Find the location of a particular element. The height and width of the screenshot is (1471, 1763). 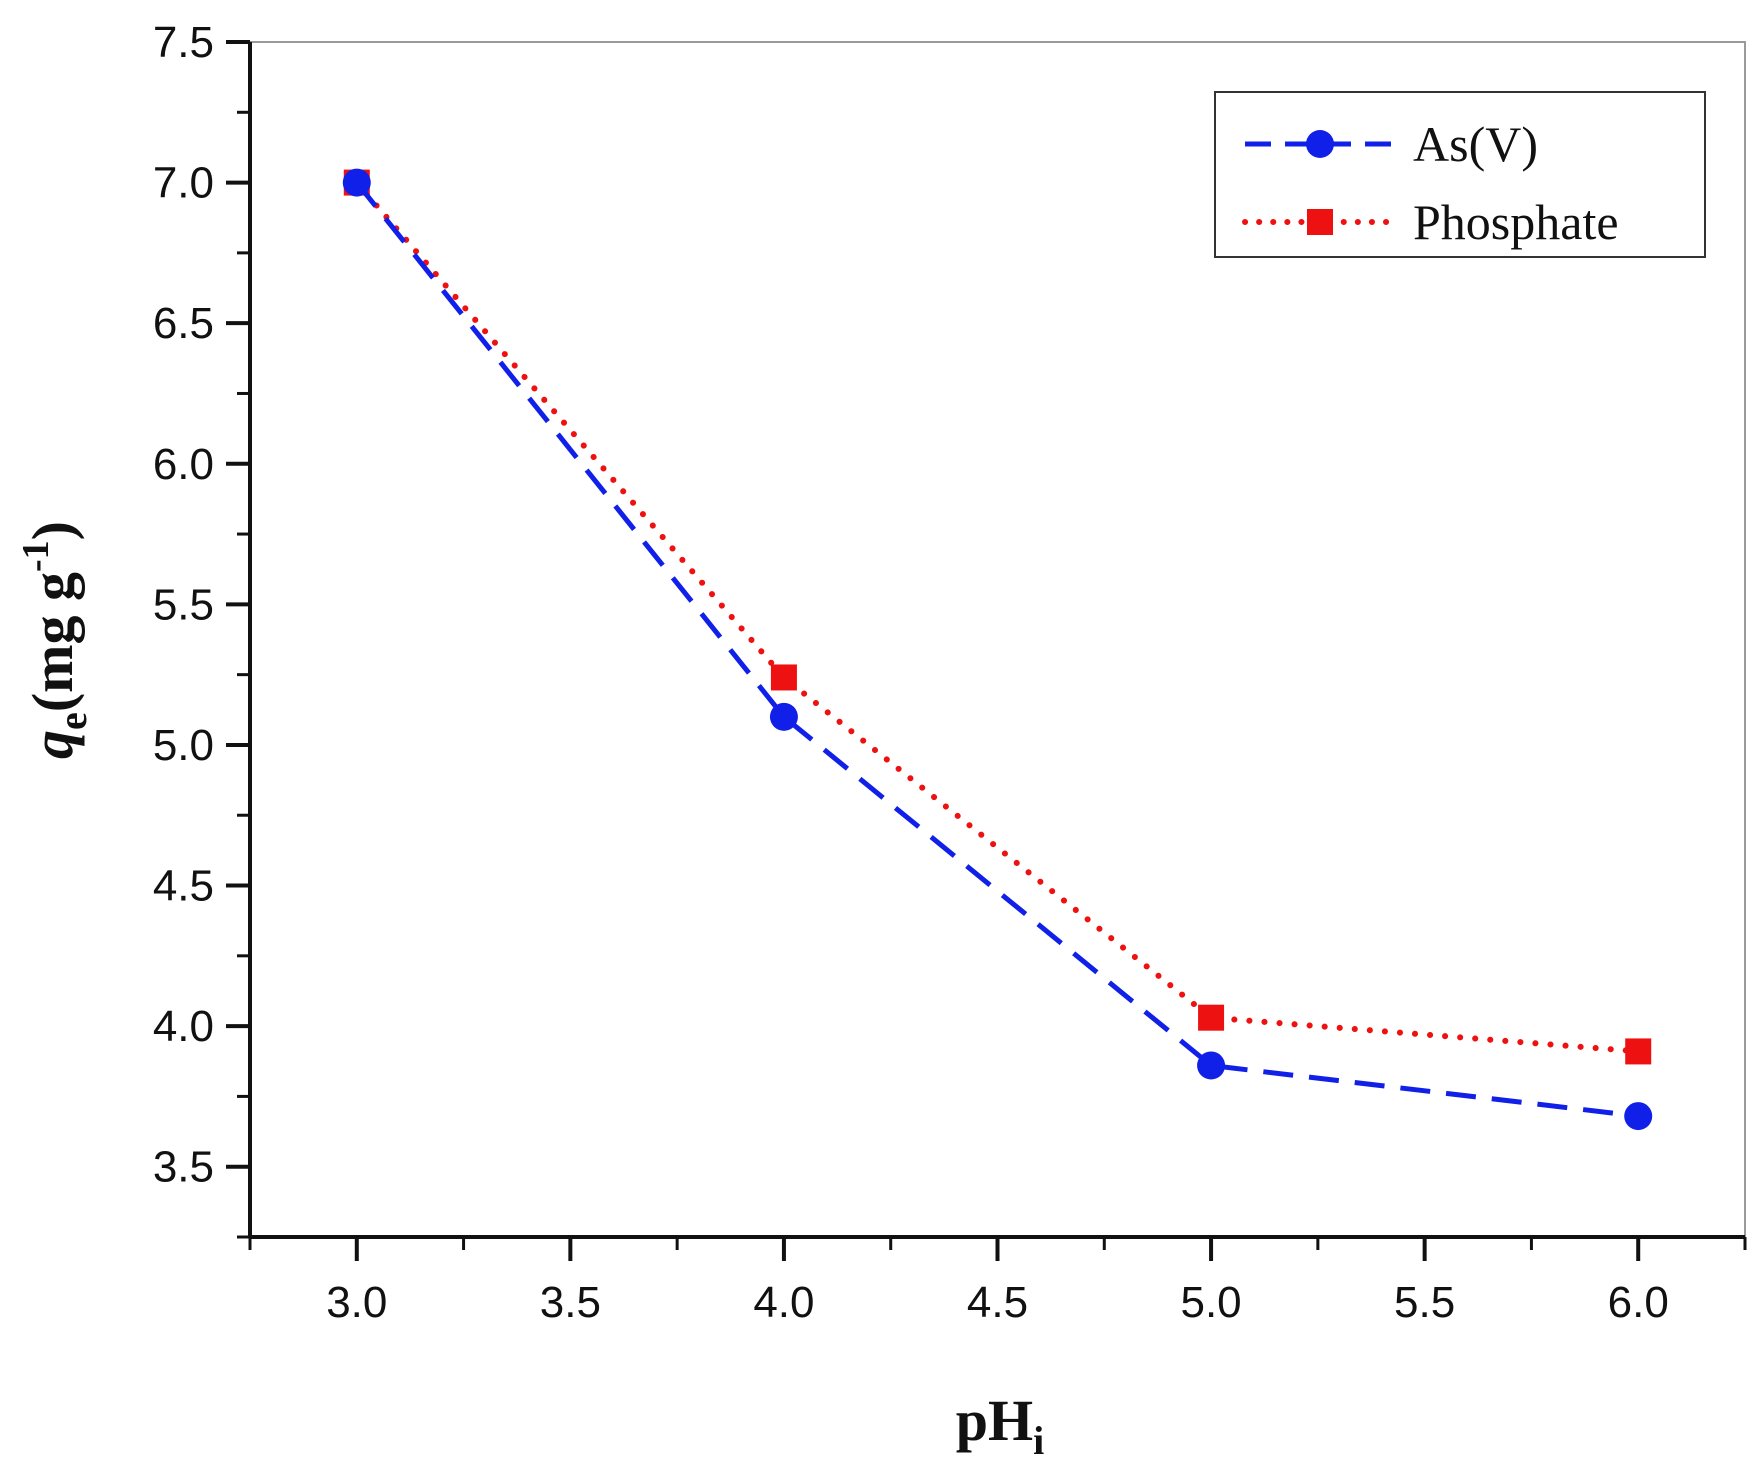

y-axis-title: qe(mg g-1) is located at coordinates (55, 640).